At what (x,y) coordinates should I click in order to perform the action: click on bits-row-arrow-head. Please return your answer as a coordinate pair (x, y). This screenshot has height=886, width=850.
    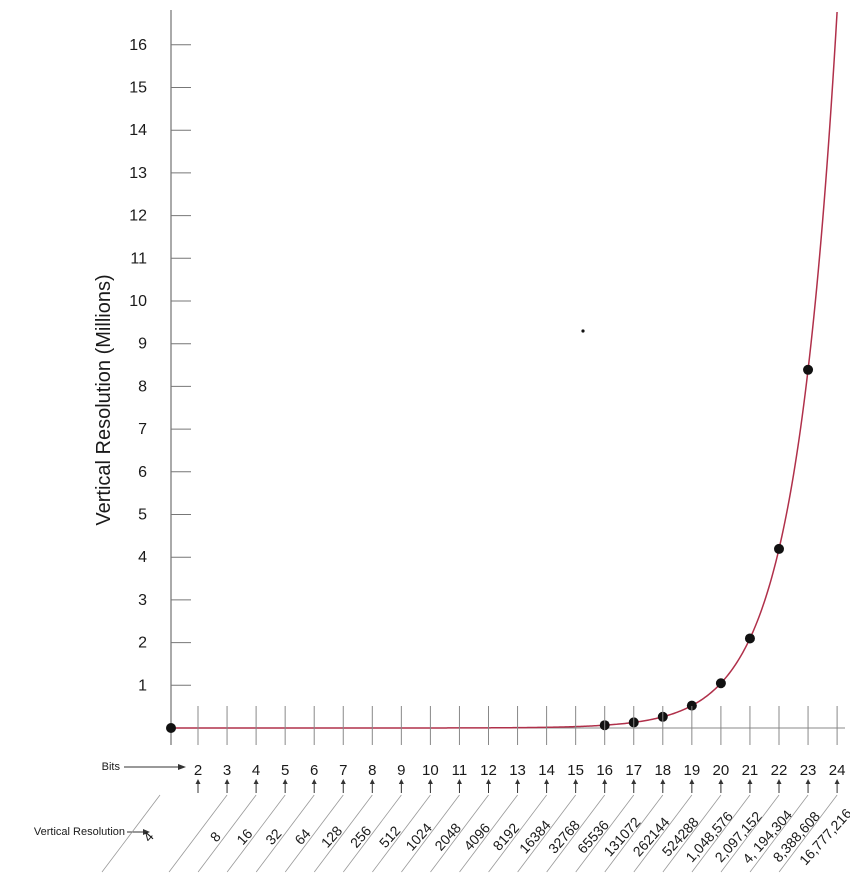
    Looking at the image, I should click on (182, 767).